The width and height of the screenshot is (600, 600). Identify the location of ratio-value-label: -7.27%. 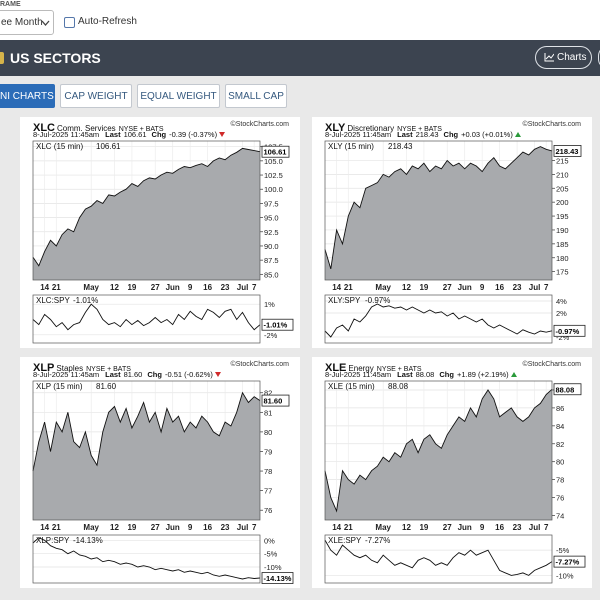
(568, 562).